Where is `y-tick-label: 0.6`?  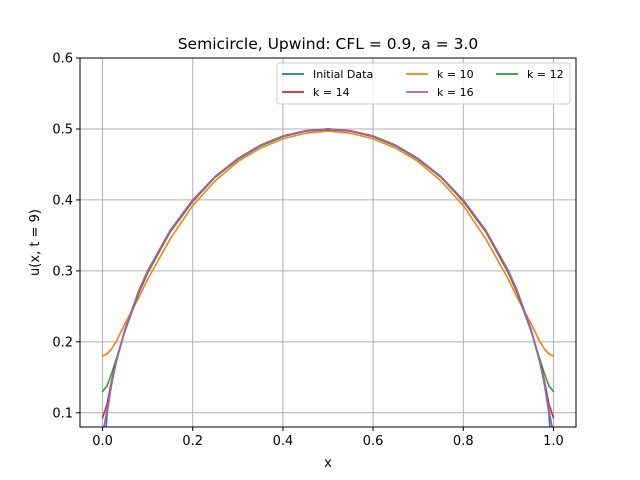
y-tick-label: 0.6 is located at coordinates (62, 59).